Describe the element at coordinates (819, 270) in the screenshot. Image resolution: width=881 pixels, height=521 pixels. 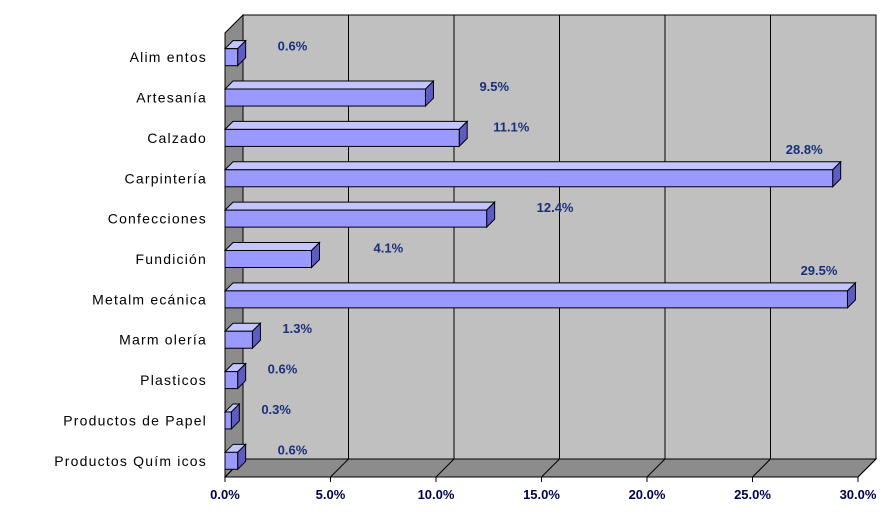
I see `data-label: 29.5%` at that location.